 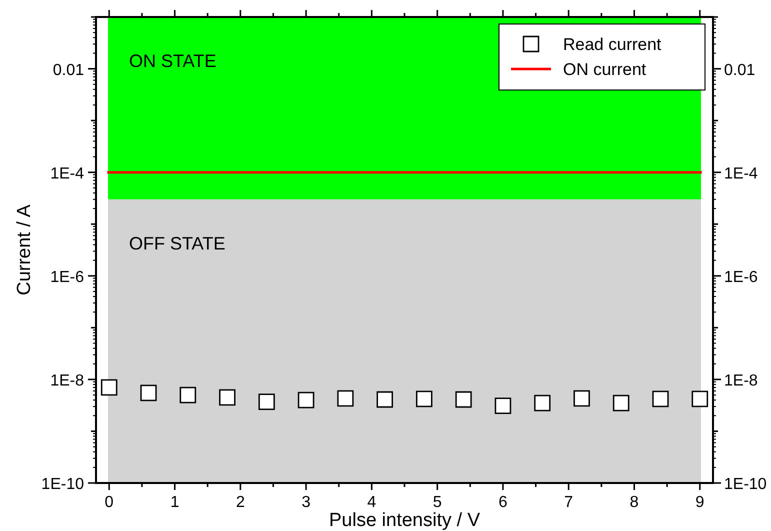 What do you see at coordinates (741, 381) in the screenshot?
I see `y-tick-label: 1E-8` at bounding box center [741, 381].